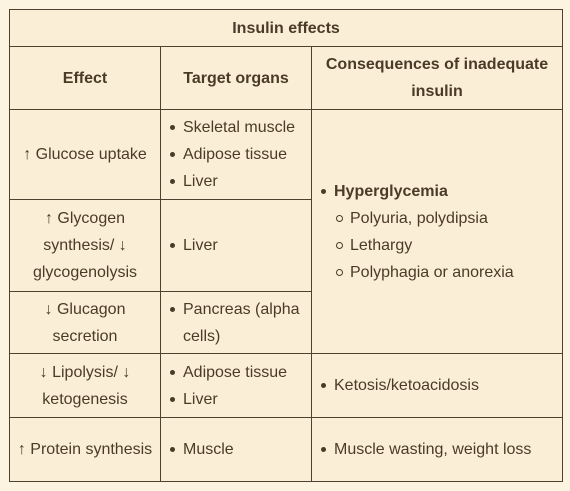 This screenshot has height=491, width=570. I want to click on effect-cell: ↓ Glucagon secretion, so click(85, 322).